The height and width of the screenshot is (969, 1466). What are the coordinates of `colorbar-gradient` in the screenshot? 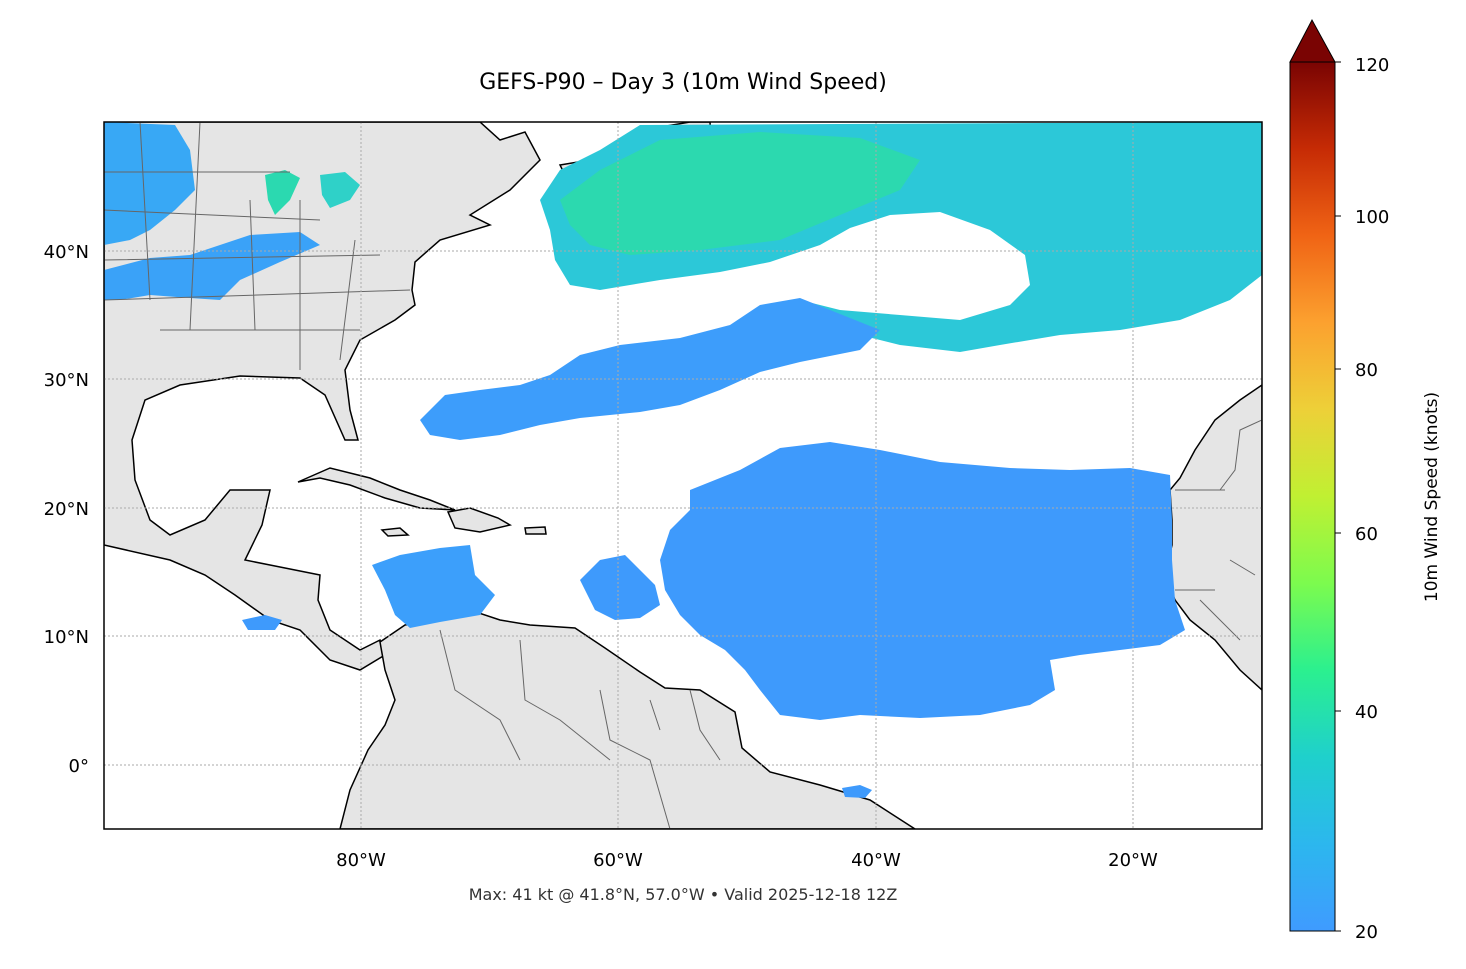 It's located at (1312, 496).